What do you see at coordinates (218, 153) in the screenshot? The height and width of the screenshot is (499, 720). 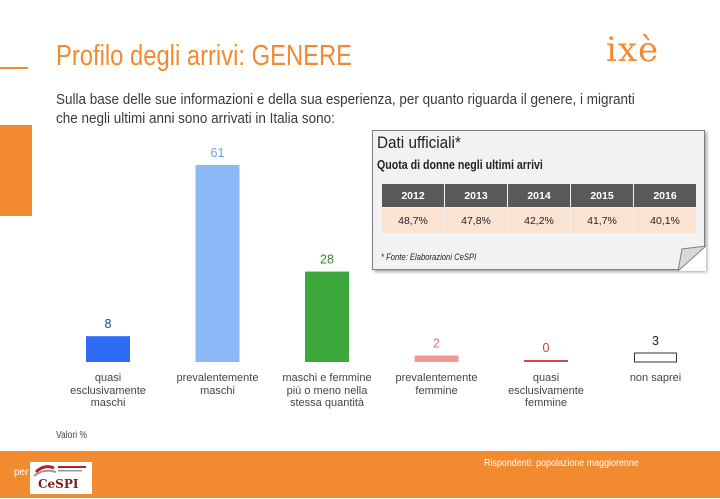 I see `data-label: 61` at bounding box center [218, 153].